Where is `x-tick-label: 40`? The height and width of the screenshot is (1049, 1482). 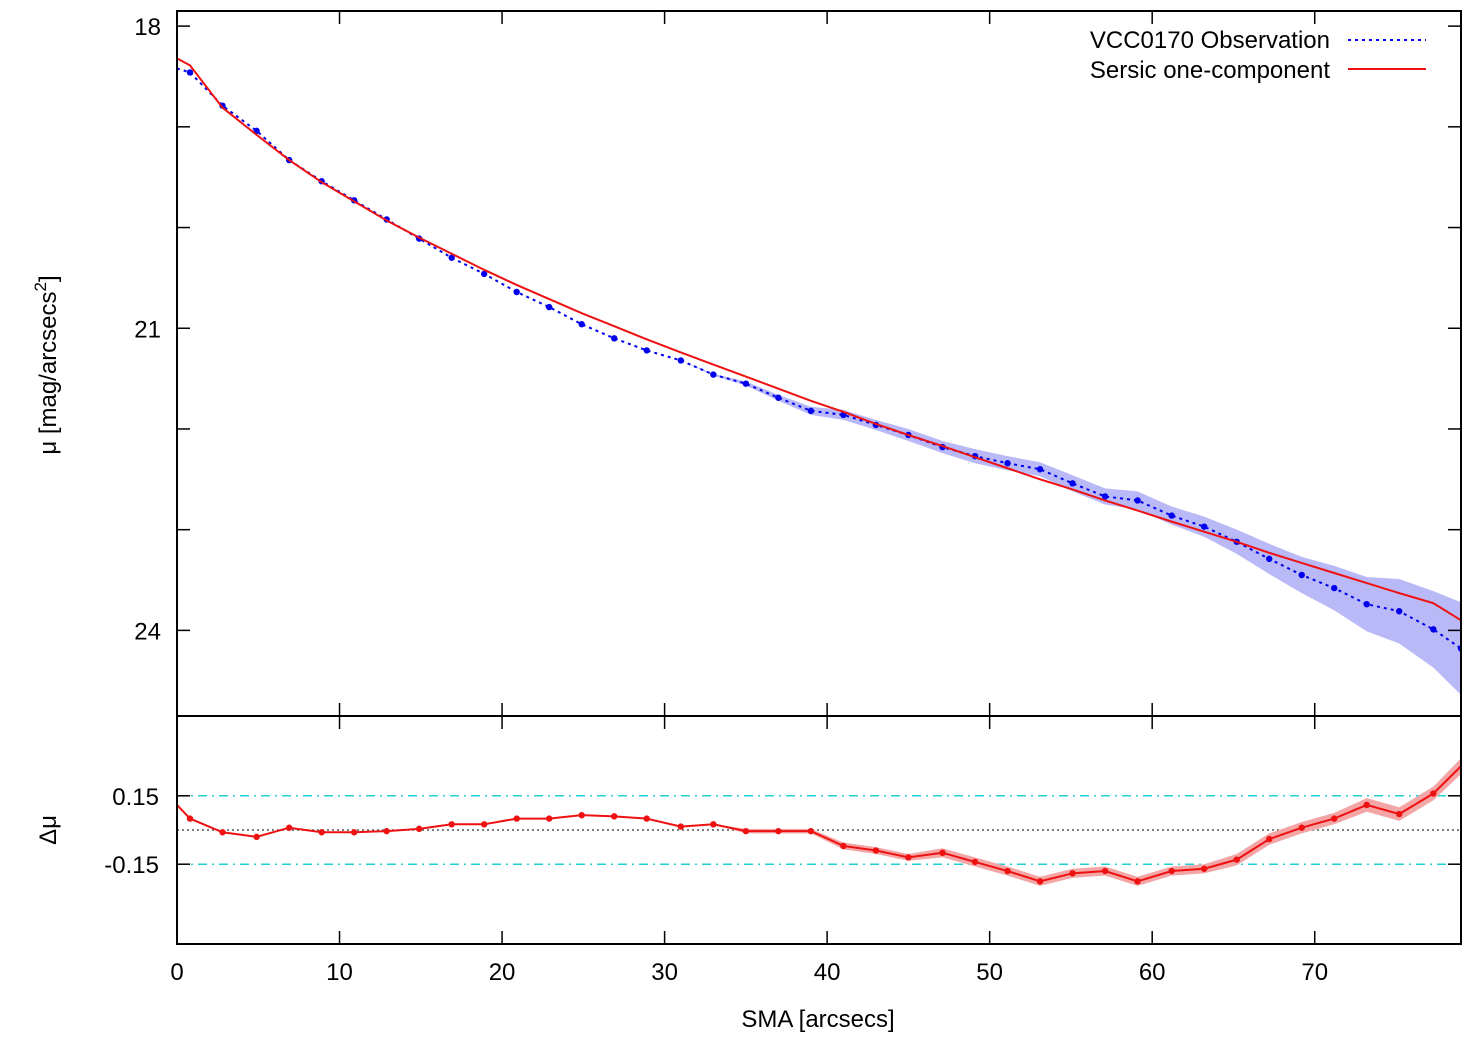 x-tick-label: 40 is located at coordinates (827, 972).